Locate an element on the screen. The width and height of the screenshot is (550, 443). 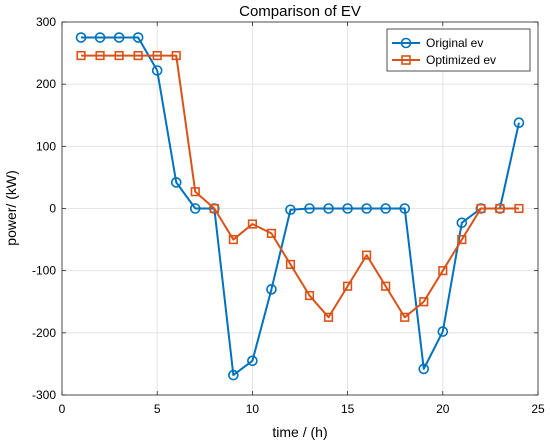
legend-marker-optimized is located at coordinates (406, 60).